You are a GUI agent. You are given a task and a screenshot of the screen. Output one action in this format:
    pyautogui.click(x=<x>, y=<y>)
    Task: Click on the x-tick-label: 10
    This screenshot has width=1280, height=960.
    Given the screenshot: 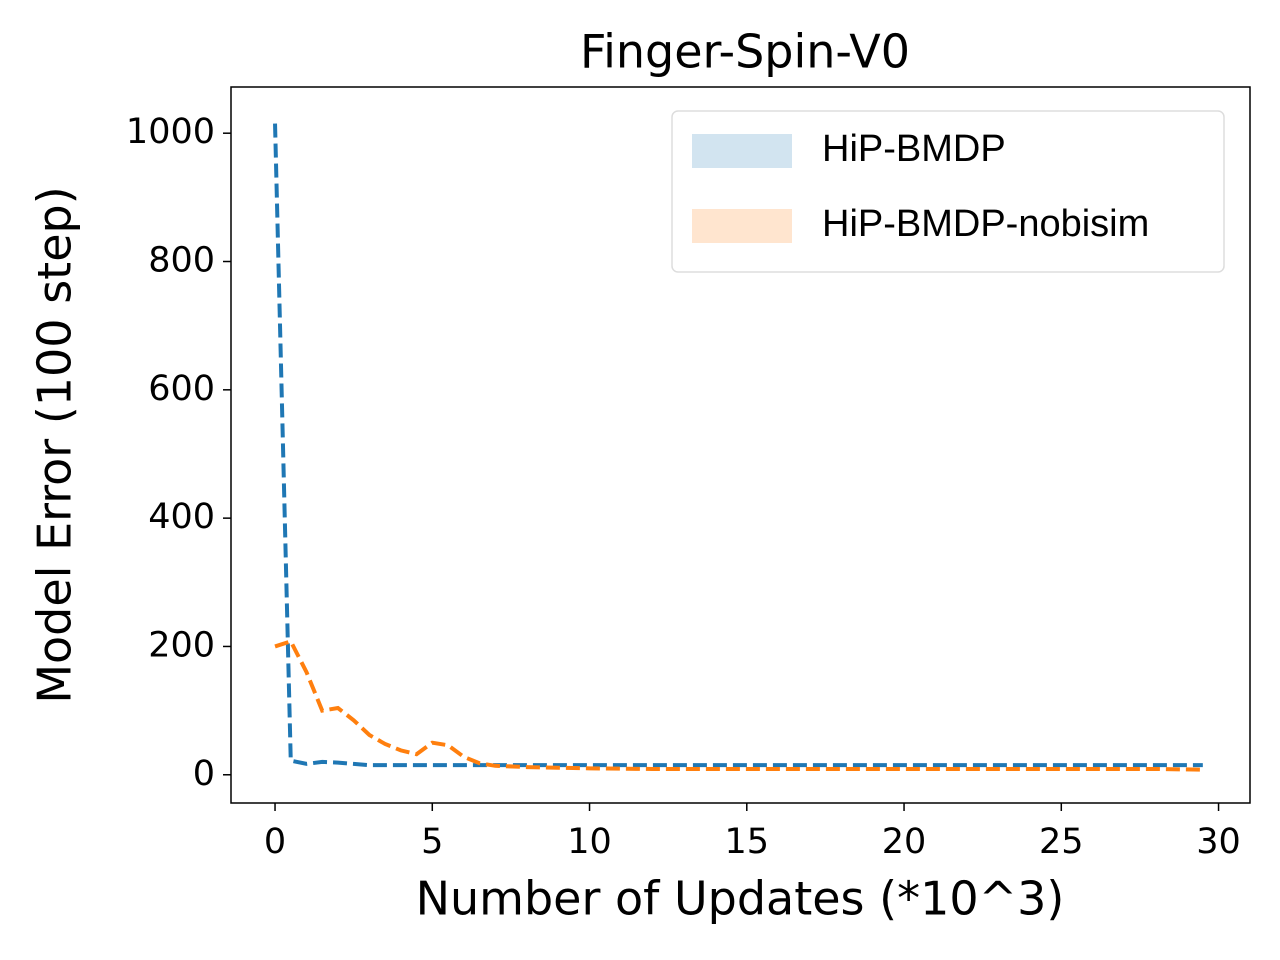 What is the action you would take?
    pyautogui.click(x=589, y=842)
    